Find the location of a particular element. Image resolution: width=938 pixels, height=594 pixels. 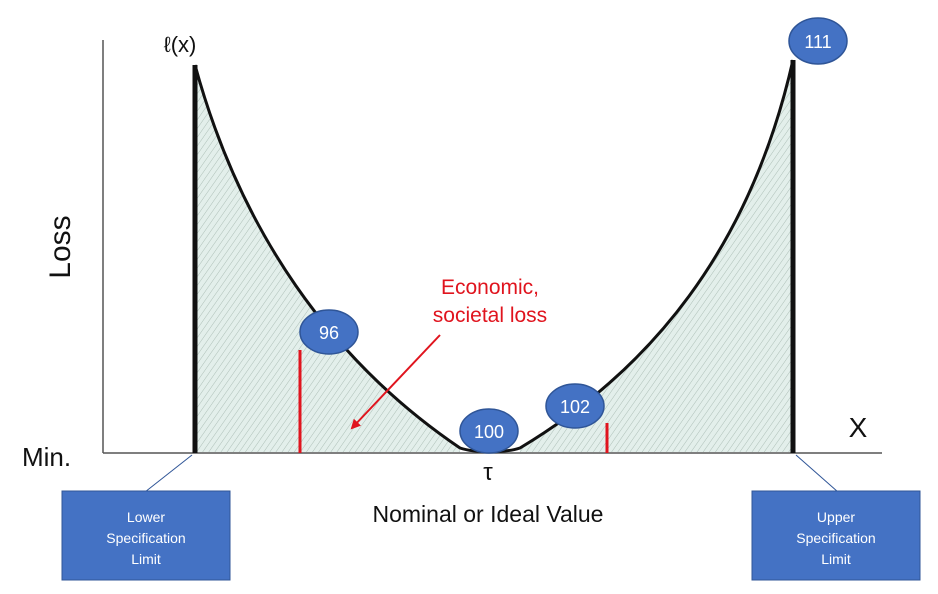

lower-spec-line1: Lower is located at coordinates (146, 517).